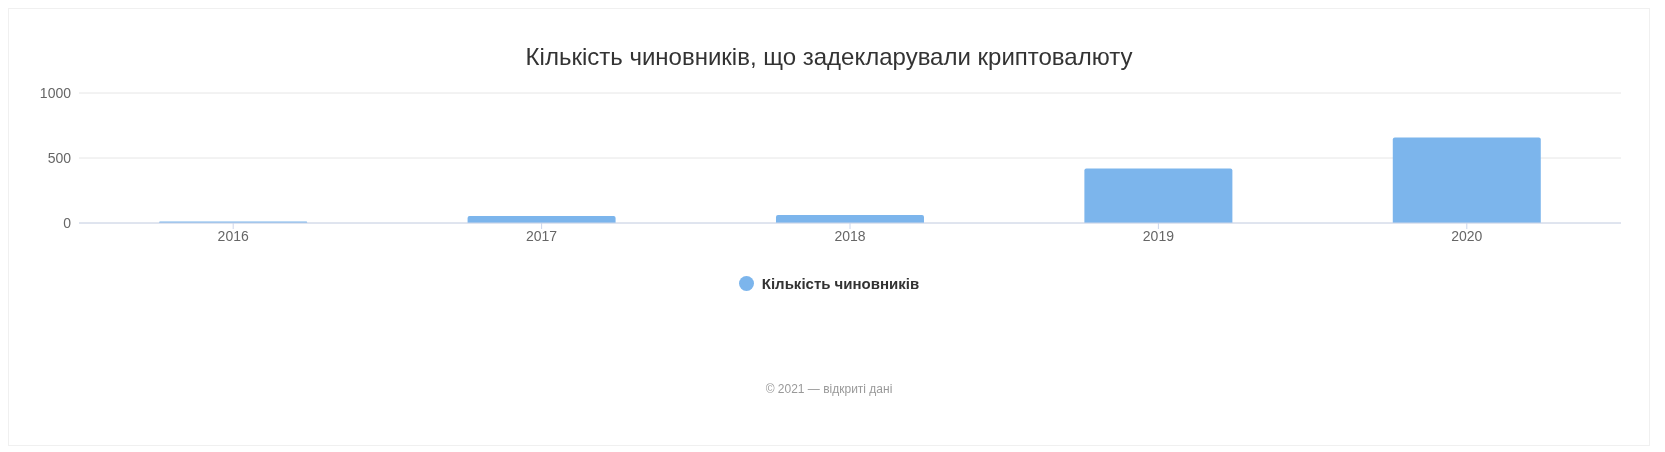 This screenshot has width=1665, height=452. I want to click on x-tick-label: 2018, so click(850, 235).